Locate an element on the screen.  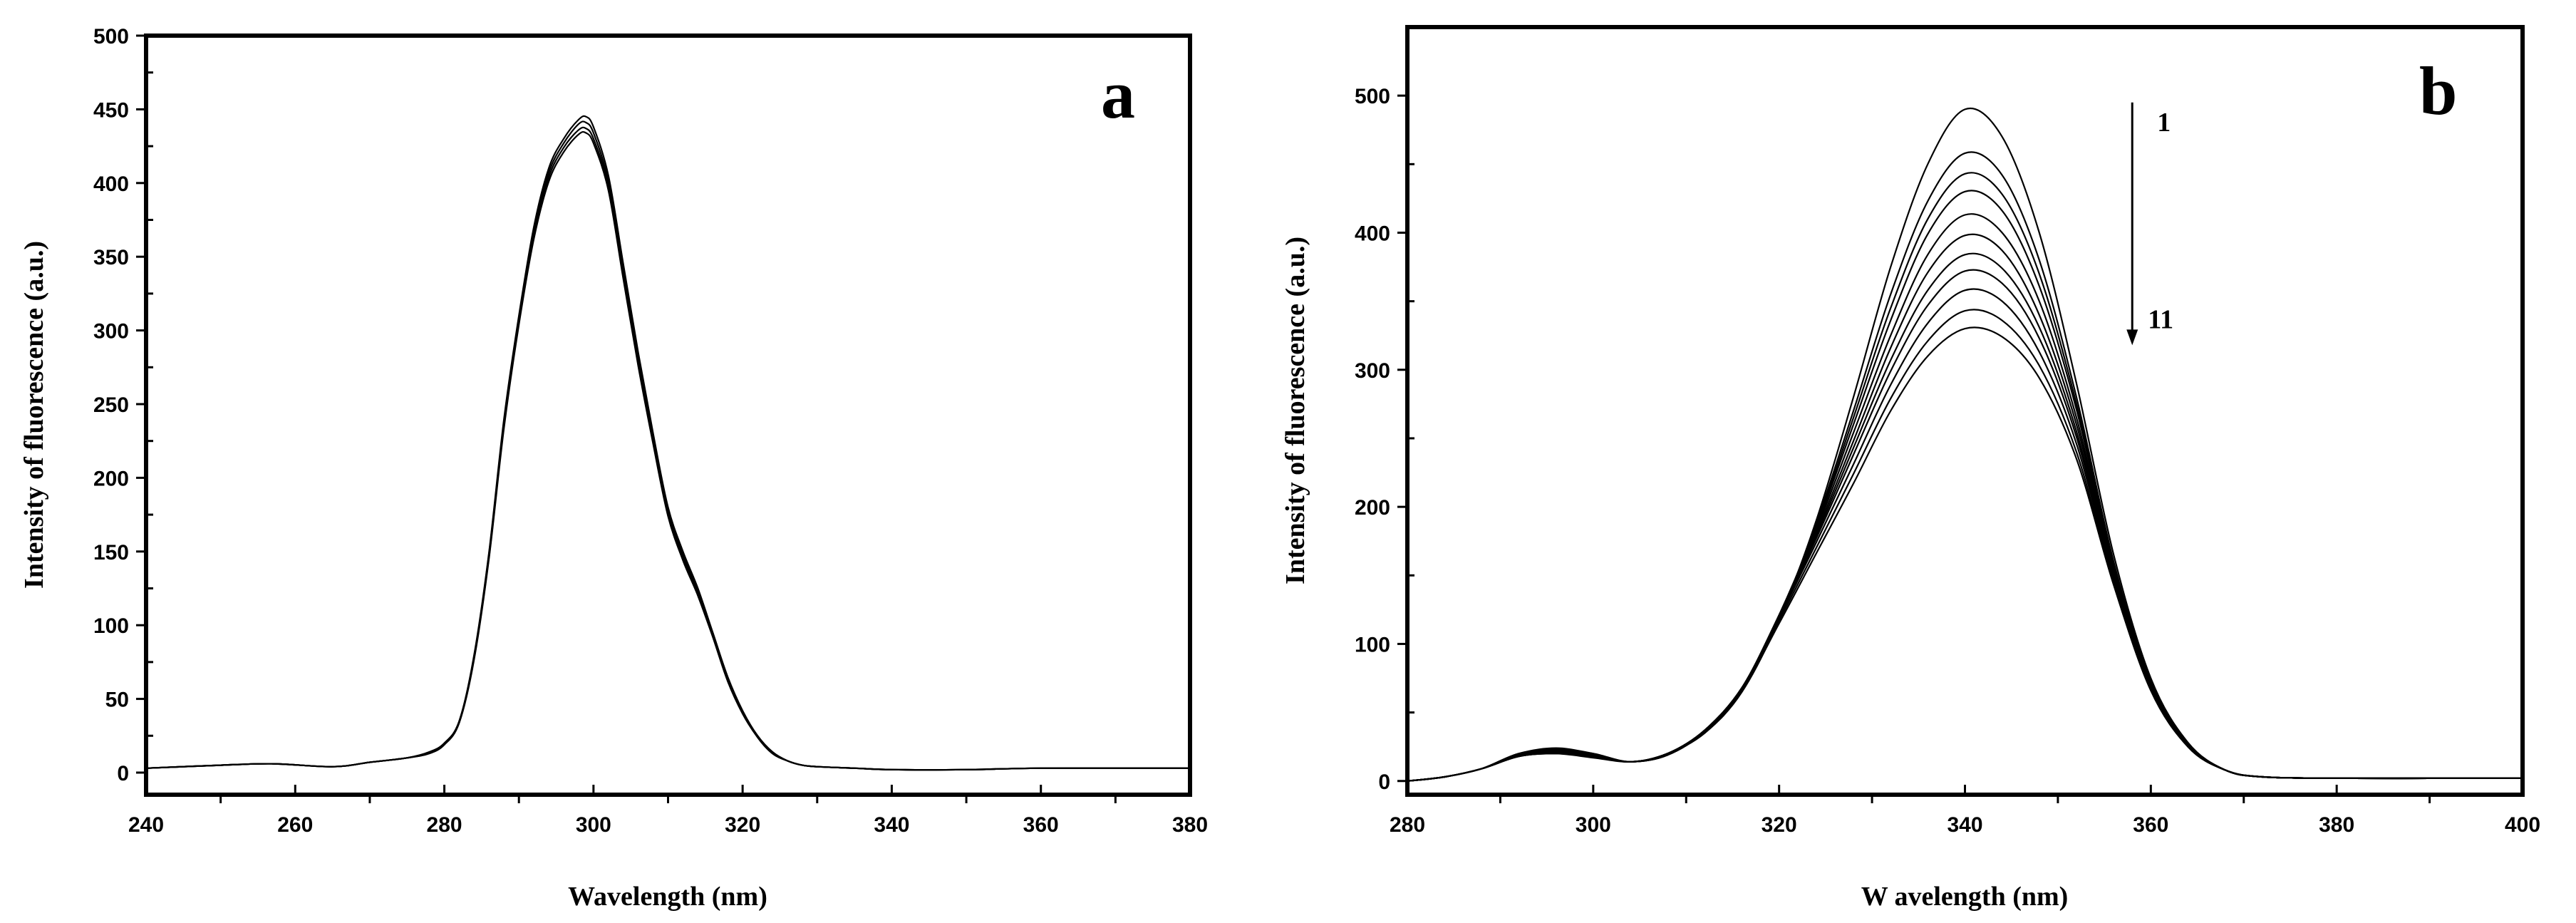
panel-b-x-tick-label: 360 is located at coordinates (2151, 825).